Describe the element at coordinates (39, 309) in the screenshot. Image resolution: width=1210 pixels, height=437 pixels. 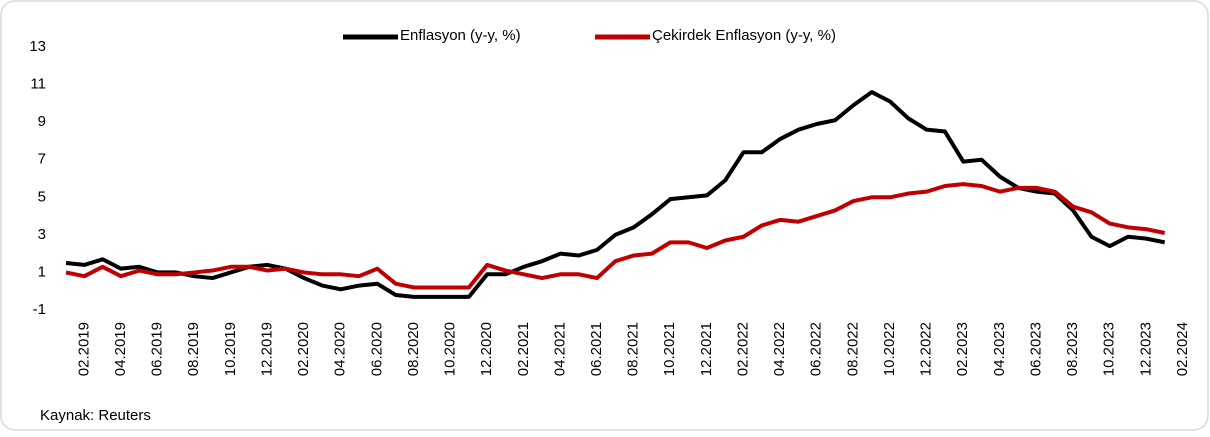
I see `y-tick-label: -1` at that location.